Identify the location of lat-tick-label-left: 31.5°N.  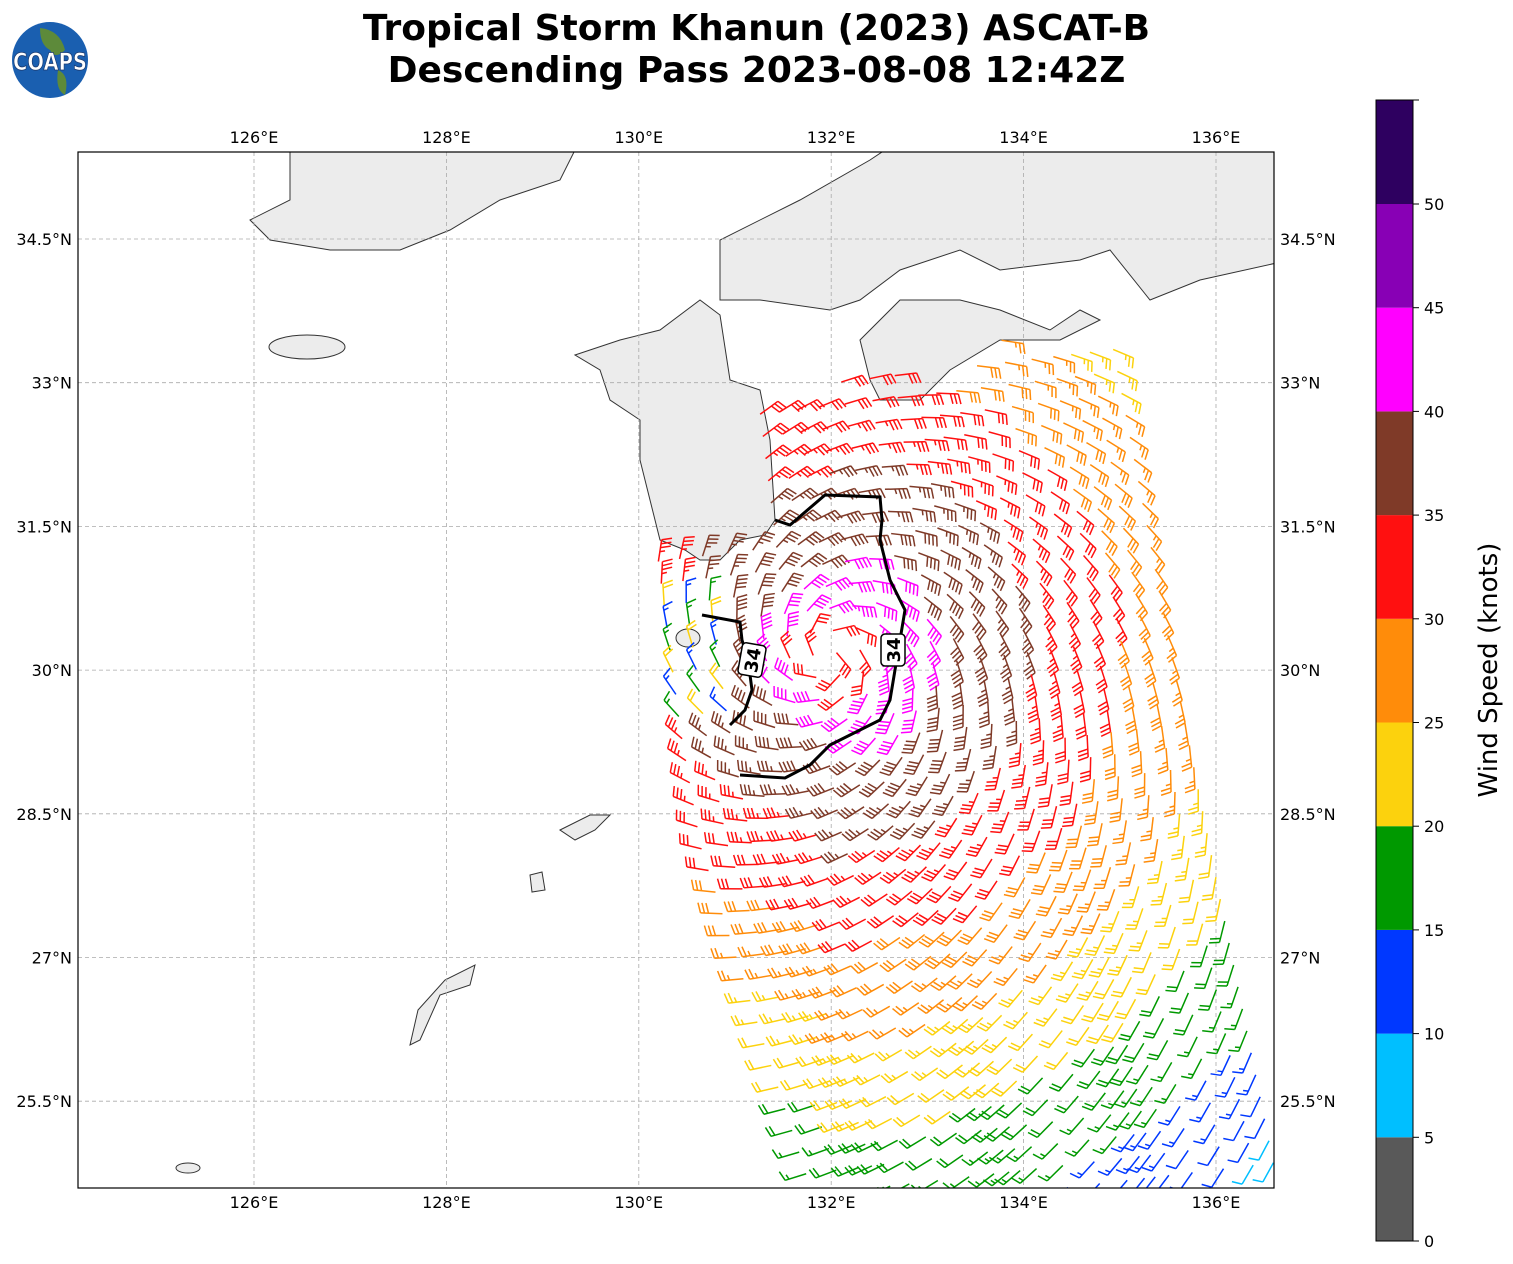
(44, 526).